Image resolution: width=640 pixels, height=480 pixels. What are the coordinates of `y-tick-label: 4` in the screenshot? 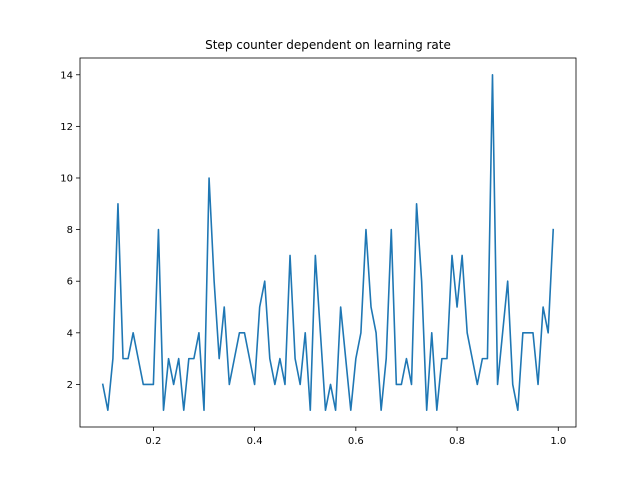 It's located at (70, 333).